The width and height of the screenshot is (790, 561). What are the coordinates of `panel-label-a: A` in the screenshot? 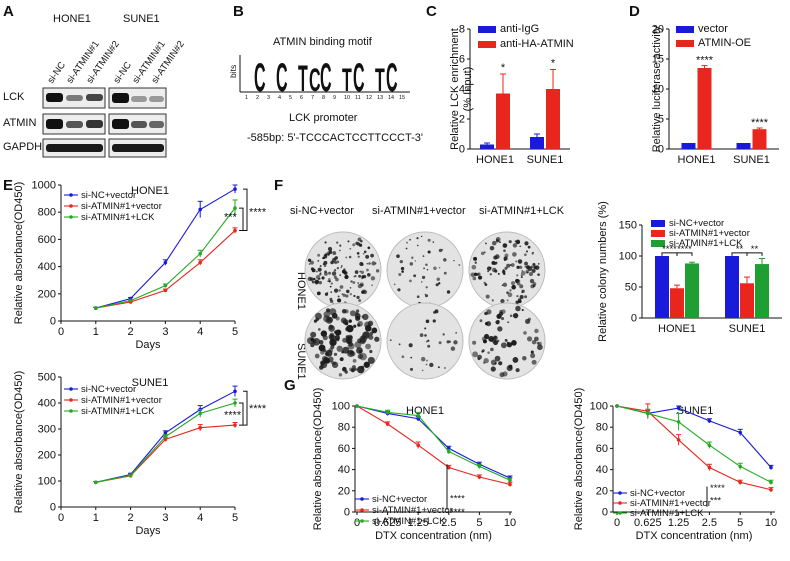 It's located at (8, 11).